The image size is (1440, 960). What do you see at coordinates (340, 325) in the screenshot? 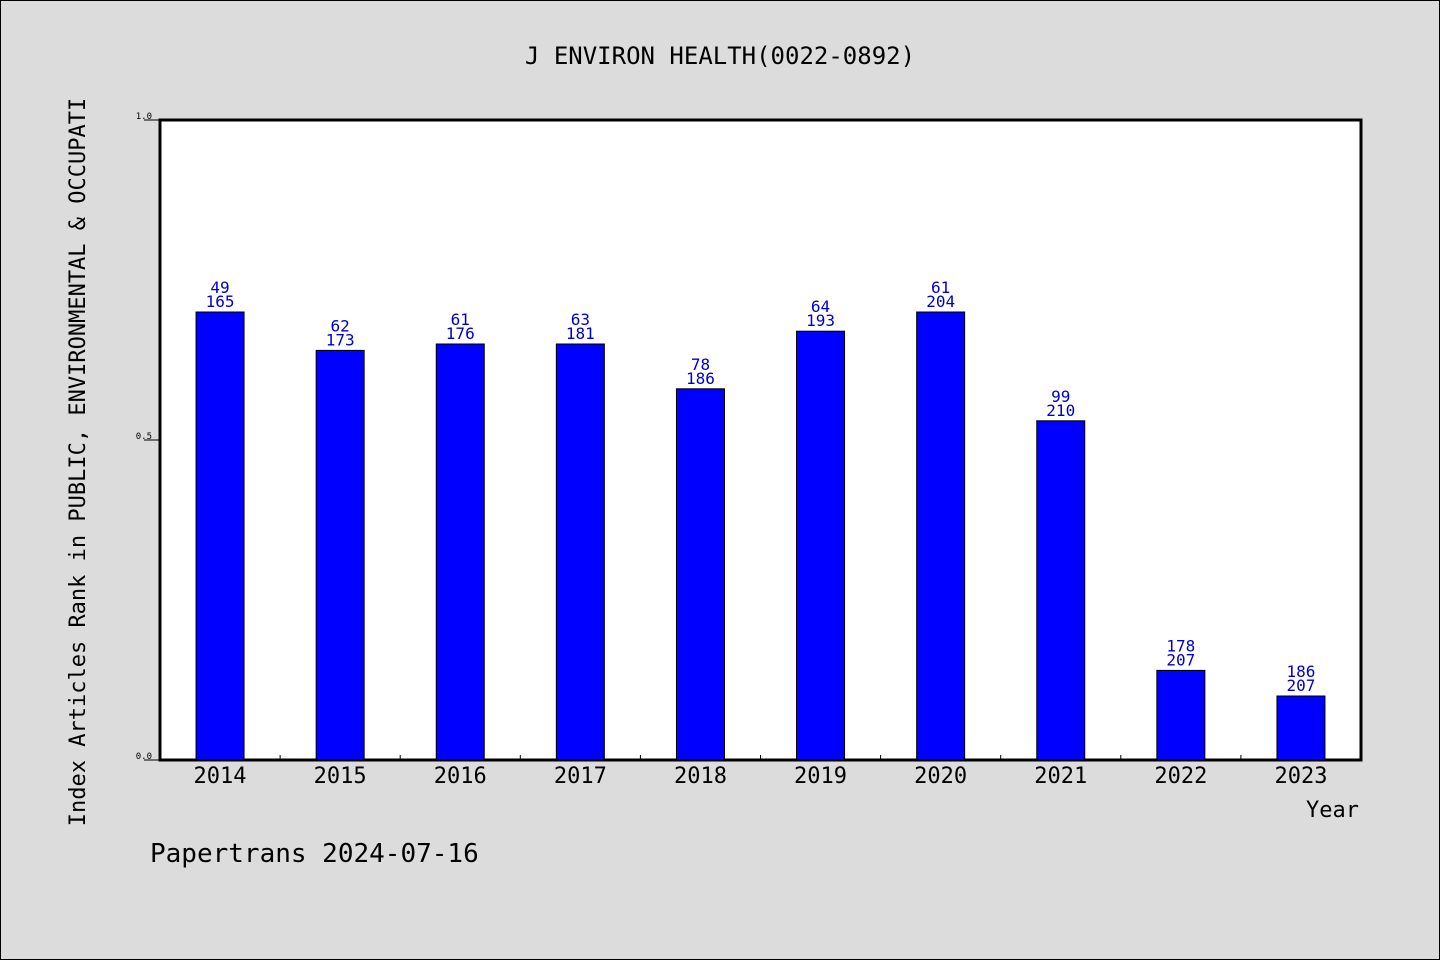
I see `bar-rank-label: 62` at bounding box center [340, 325].